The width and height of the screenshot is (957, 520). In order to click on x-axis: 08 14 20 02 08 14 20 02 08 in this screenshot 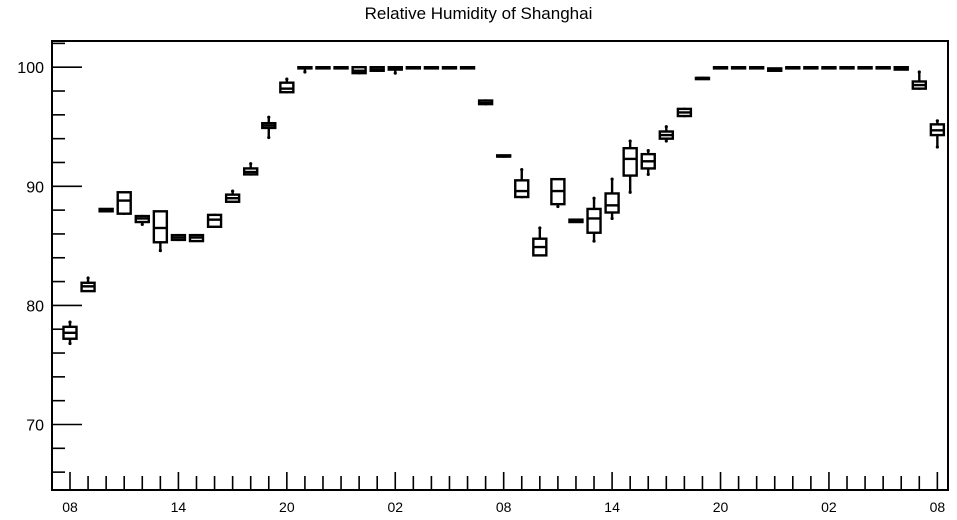, I will do `click(503, 493)`.